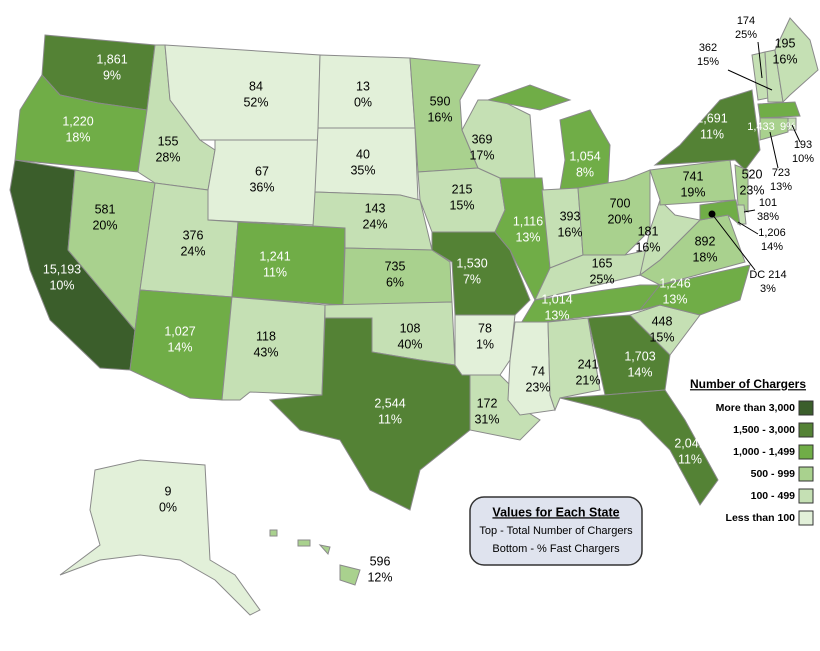 The image size is (820, 651). I want to click on total-chargers: 1,027, so click(179, 331).